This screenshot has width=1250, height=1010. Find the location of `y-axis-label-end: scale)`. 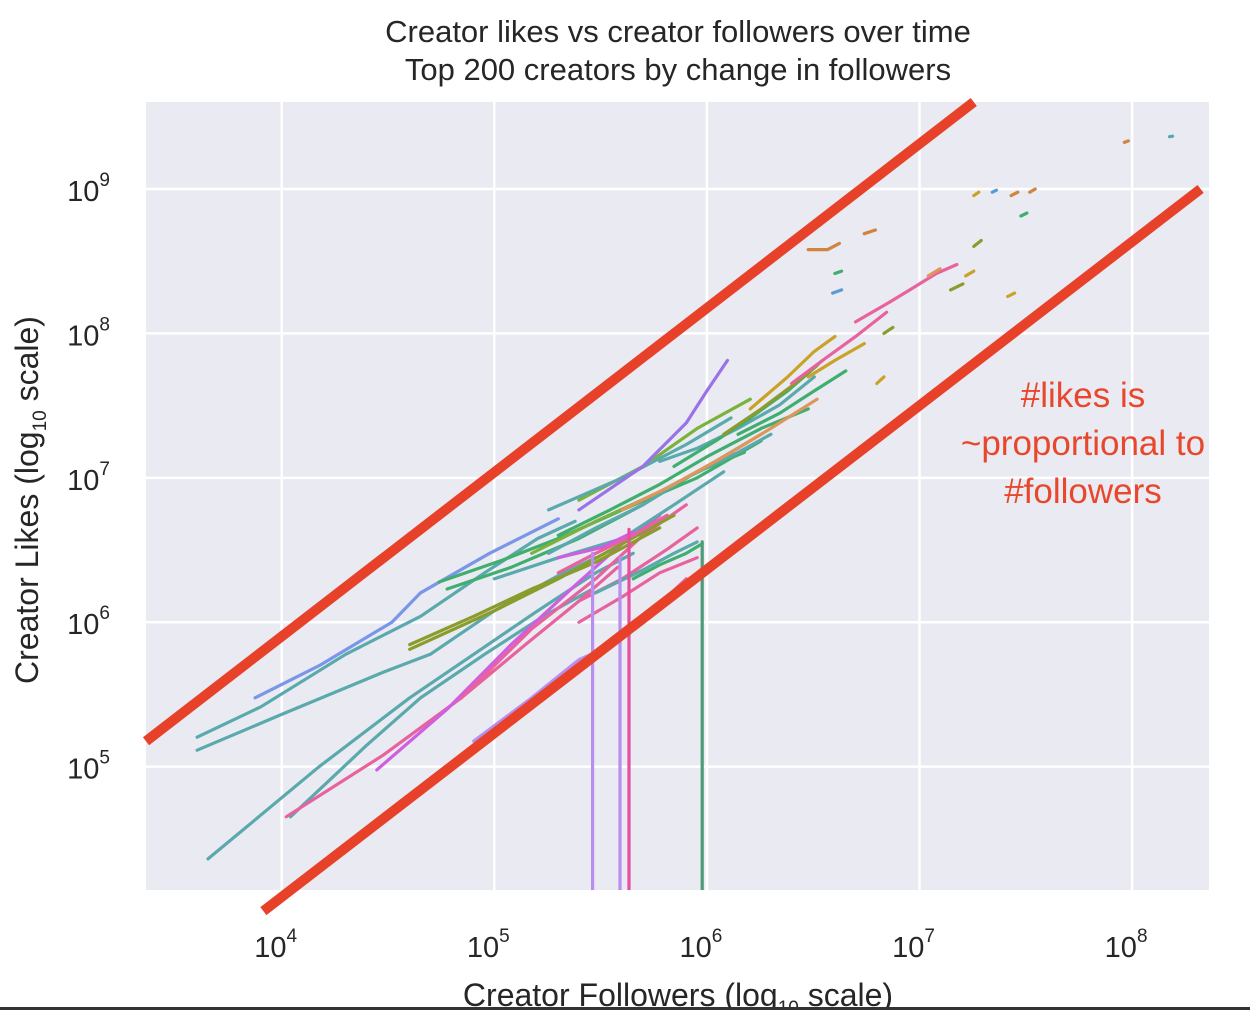

y-axis-label-end: scale) is located at coordinates (27, 363).